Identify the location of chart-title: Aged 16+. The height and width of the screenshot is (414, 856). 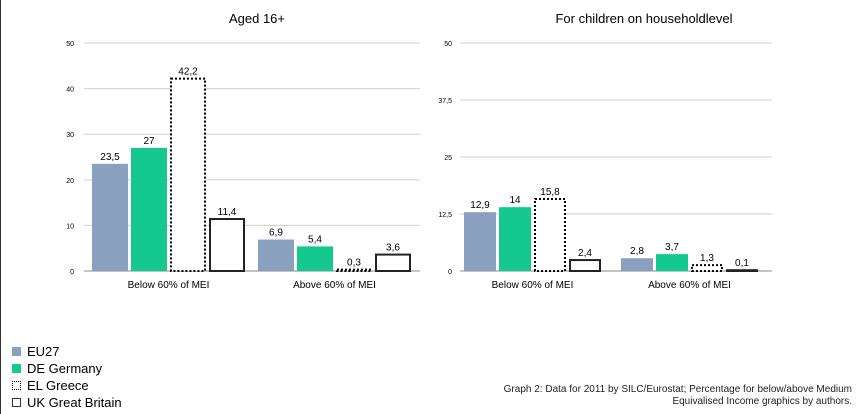
(257, 18).